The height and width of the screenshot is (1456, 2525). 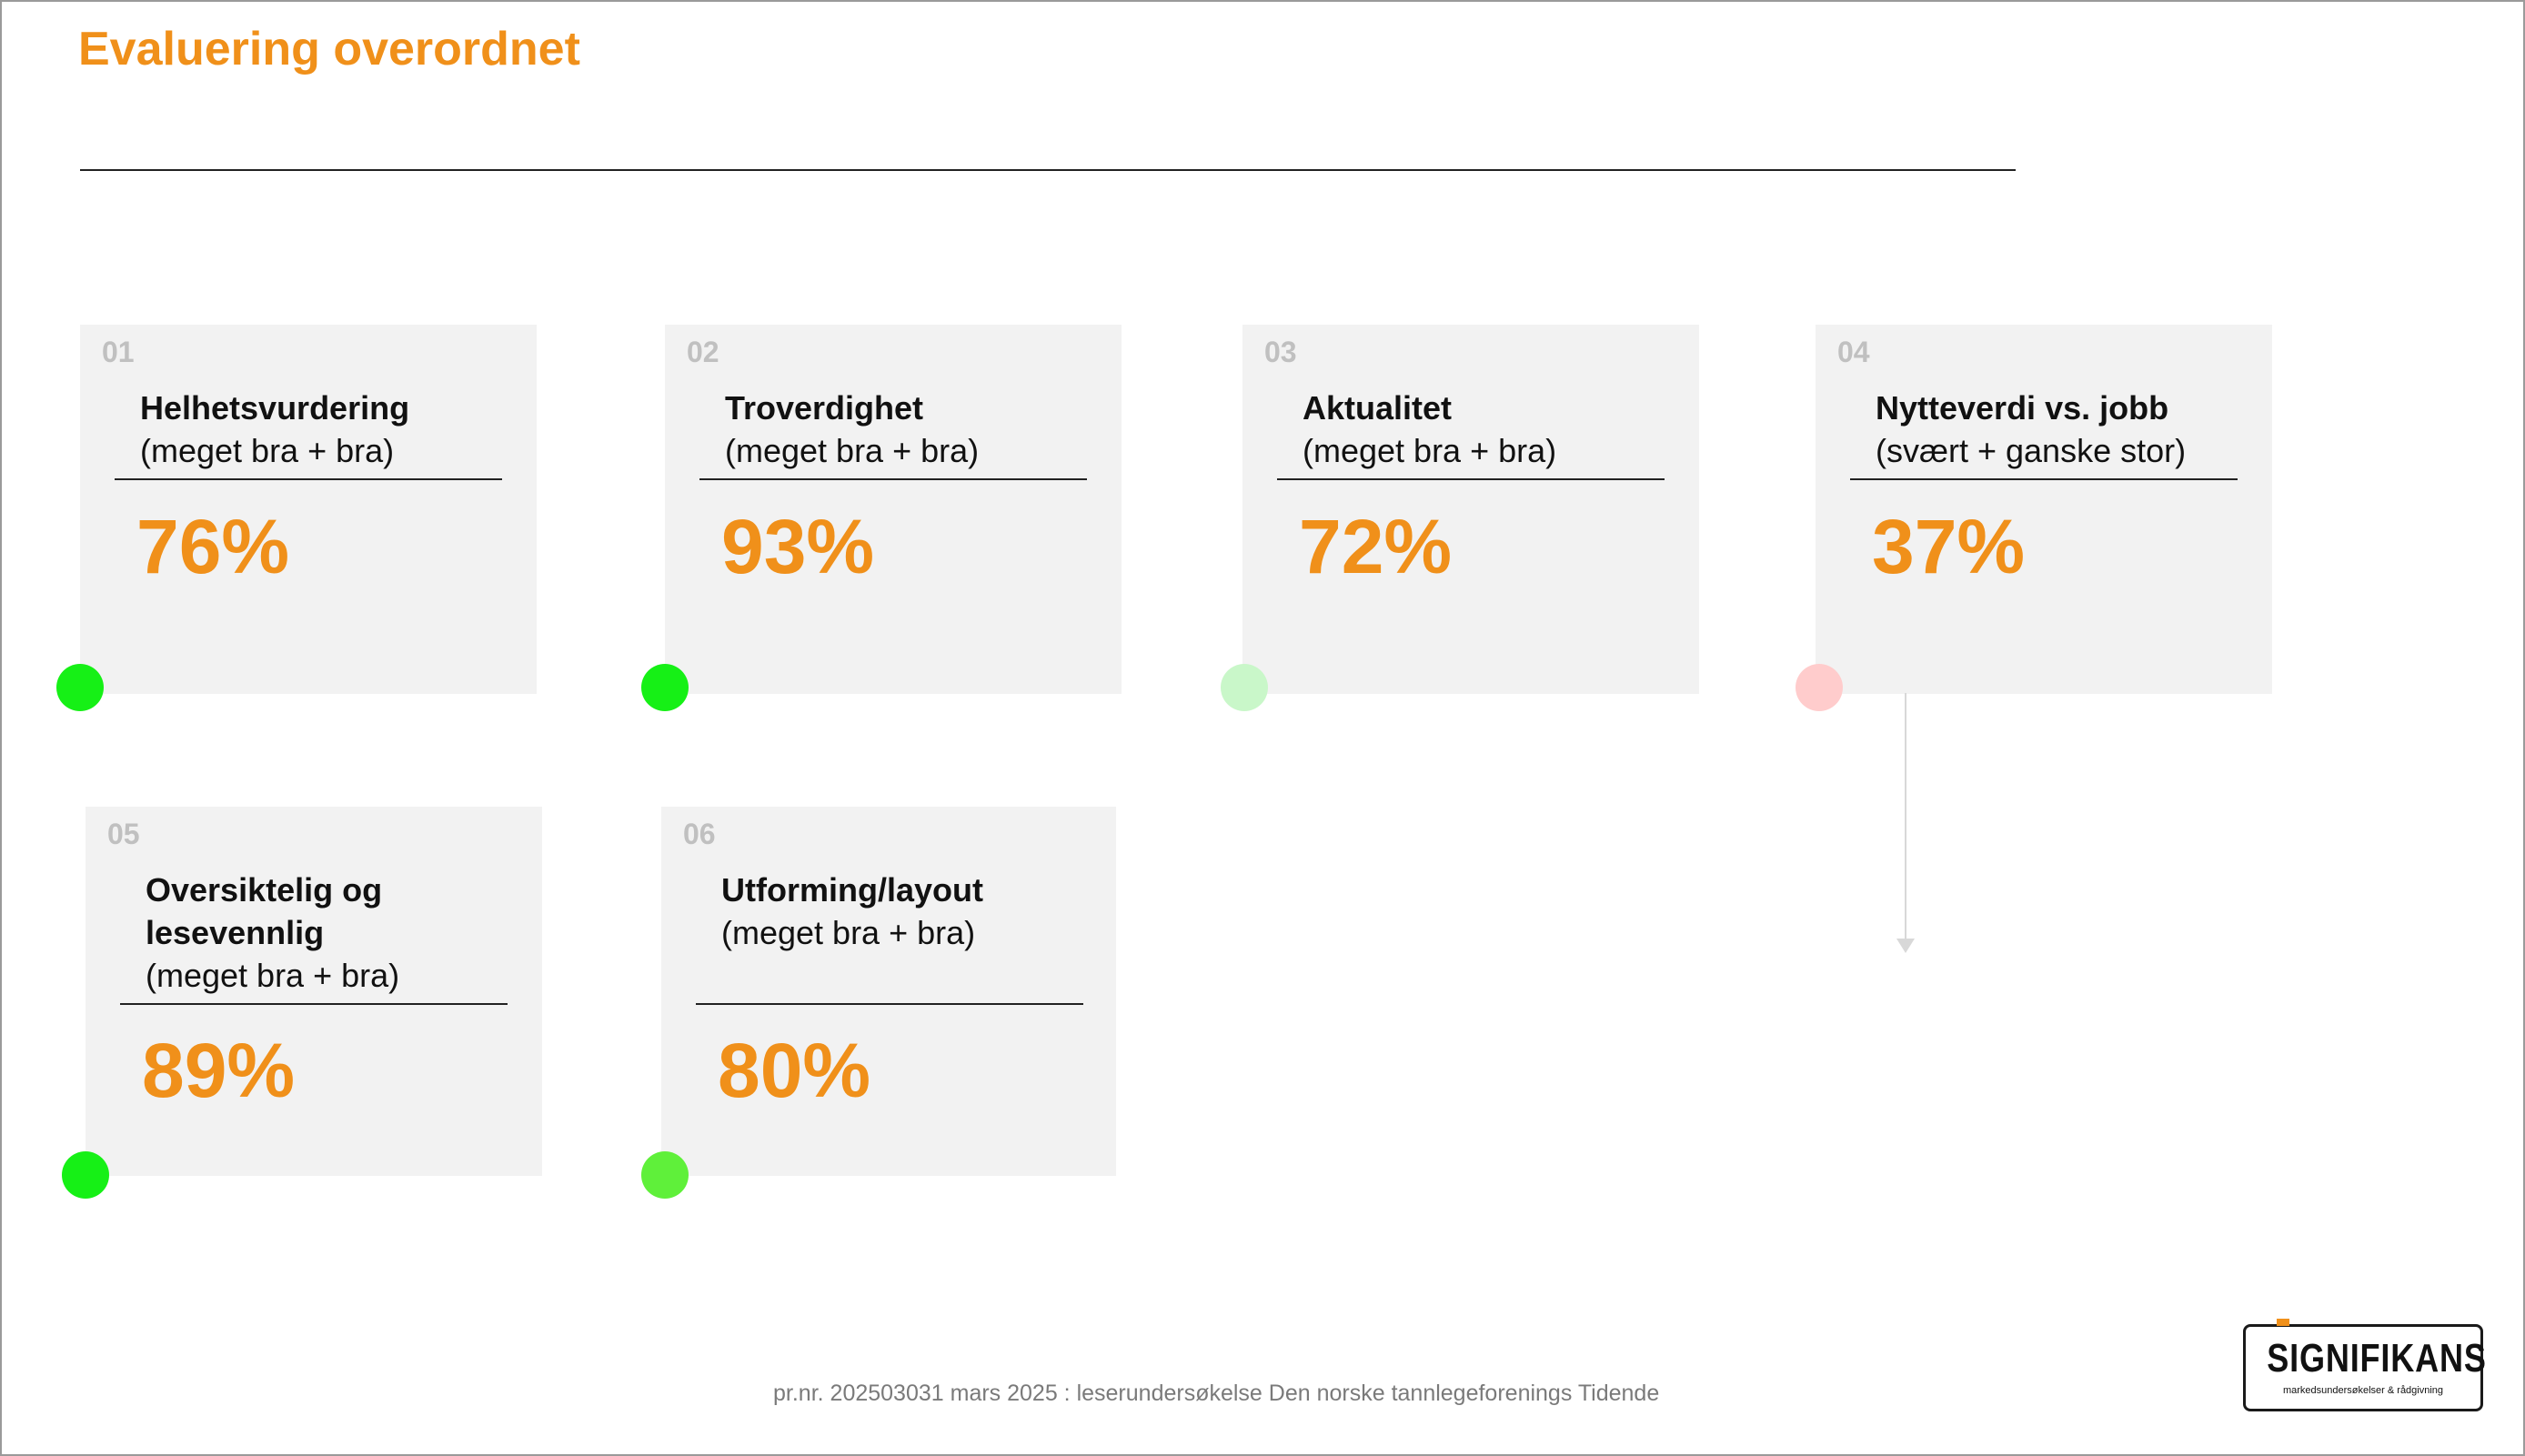 What do you see at coordinates (2283, 1323) in the screenshot?
I see `logo-accent-bar` at bounding box center [2283, 1323].